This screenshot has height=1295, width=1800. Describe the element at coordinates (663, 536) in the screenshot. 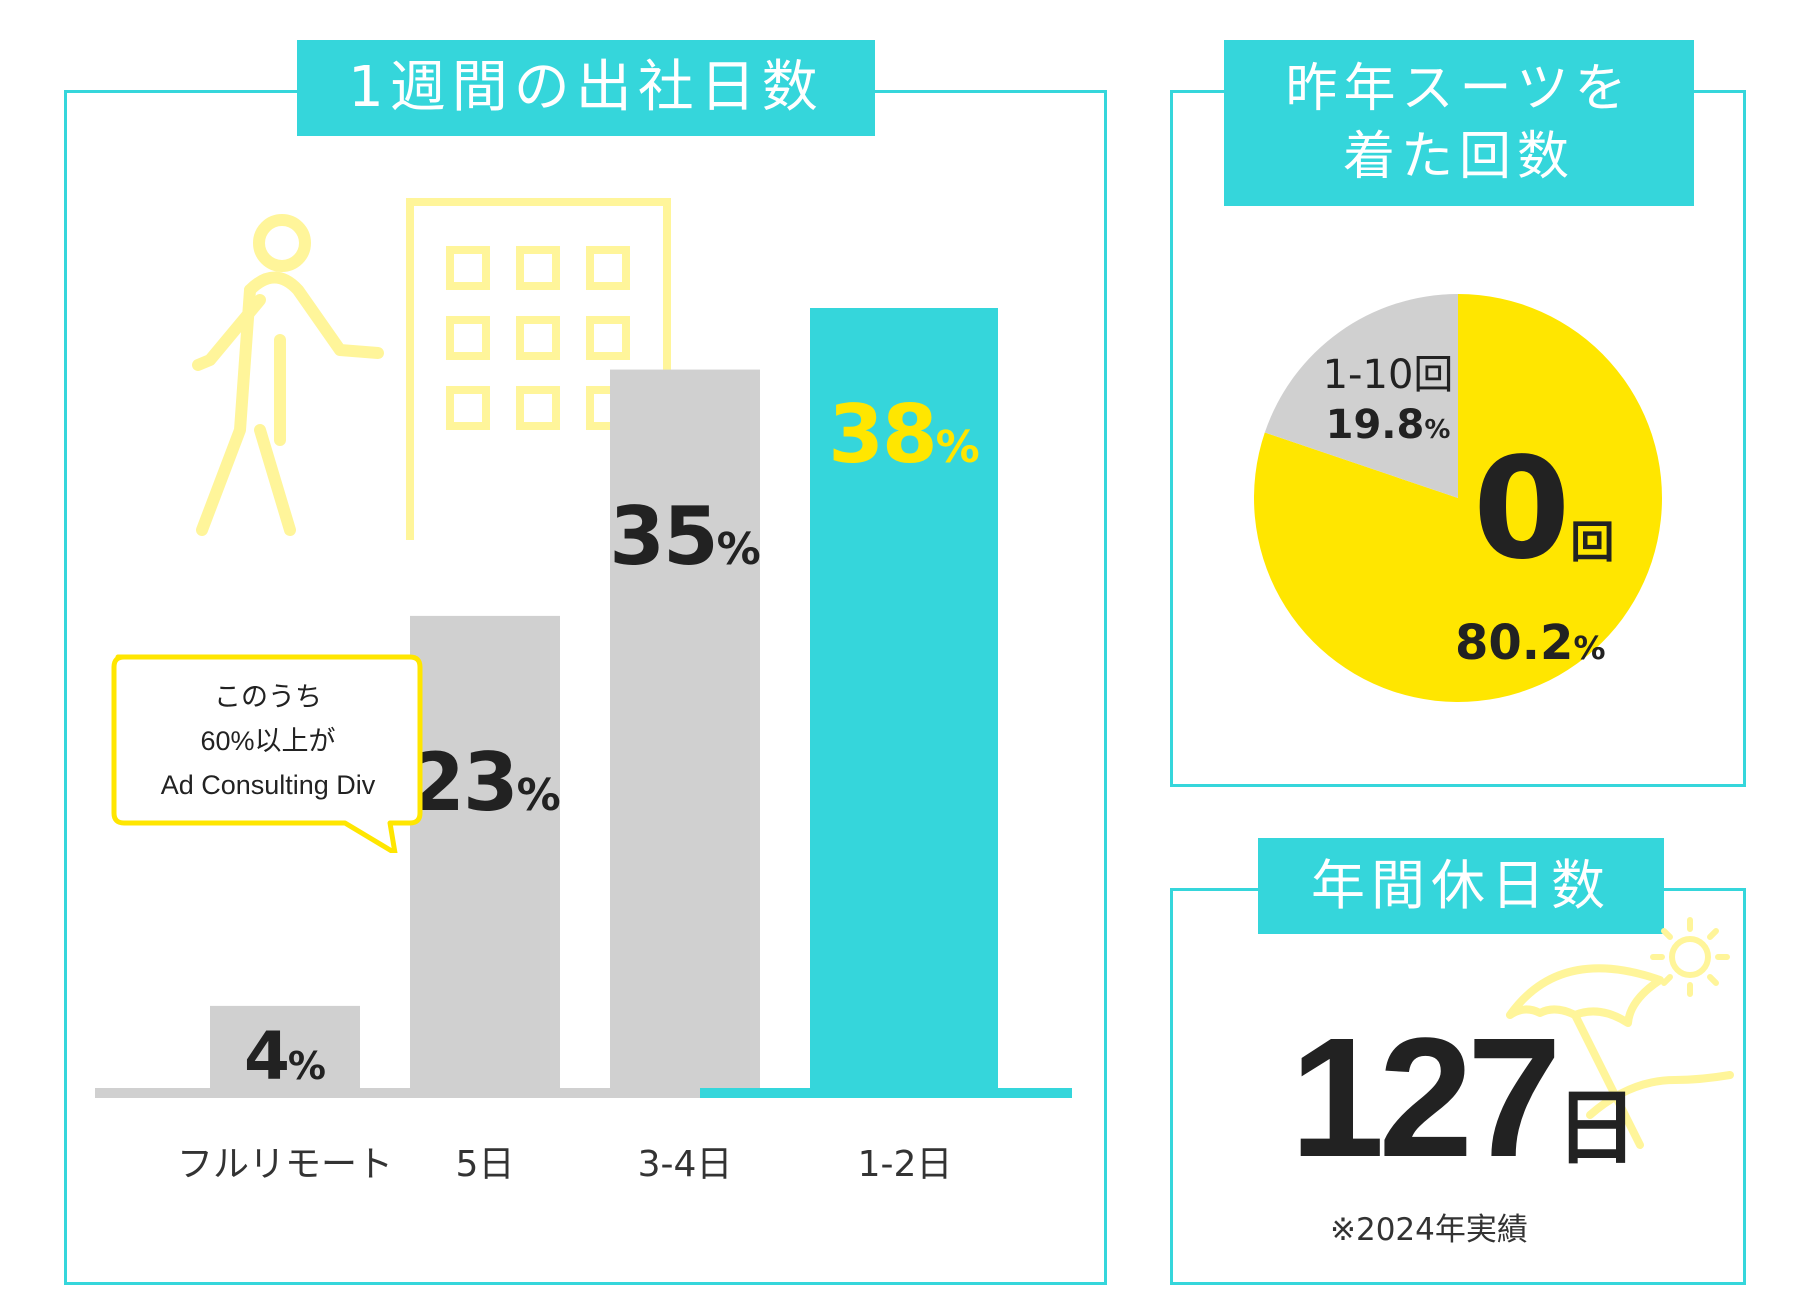

I see `bar-value-number: 35` at that location.